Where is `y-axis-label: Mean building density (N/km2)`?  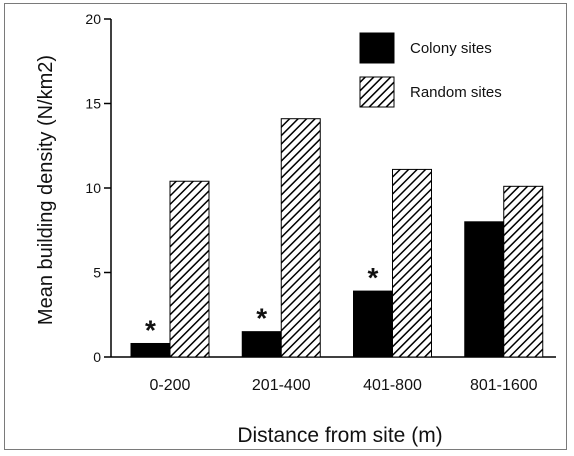
y-axis-label: Mean building density (N/km2) is located at coordinates (46, 190).